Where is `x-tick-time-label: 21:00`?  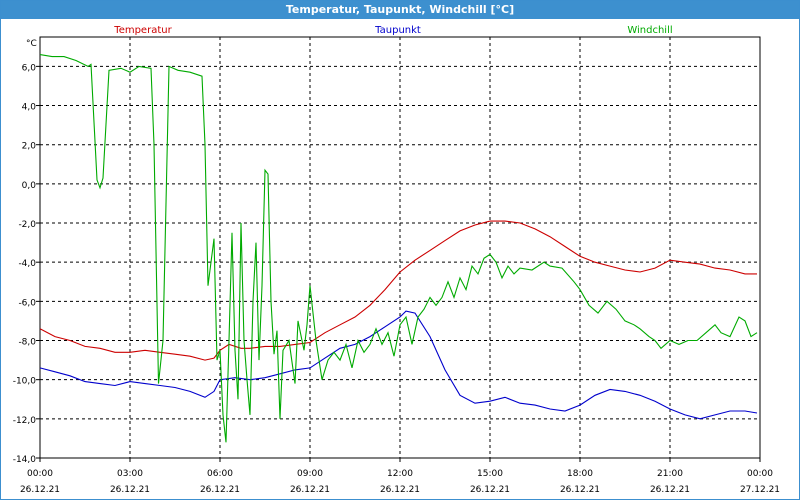
x-tick-time-label: 21:00 is located at coordinates (670, 474).